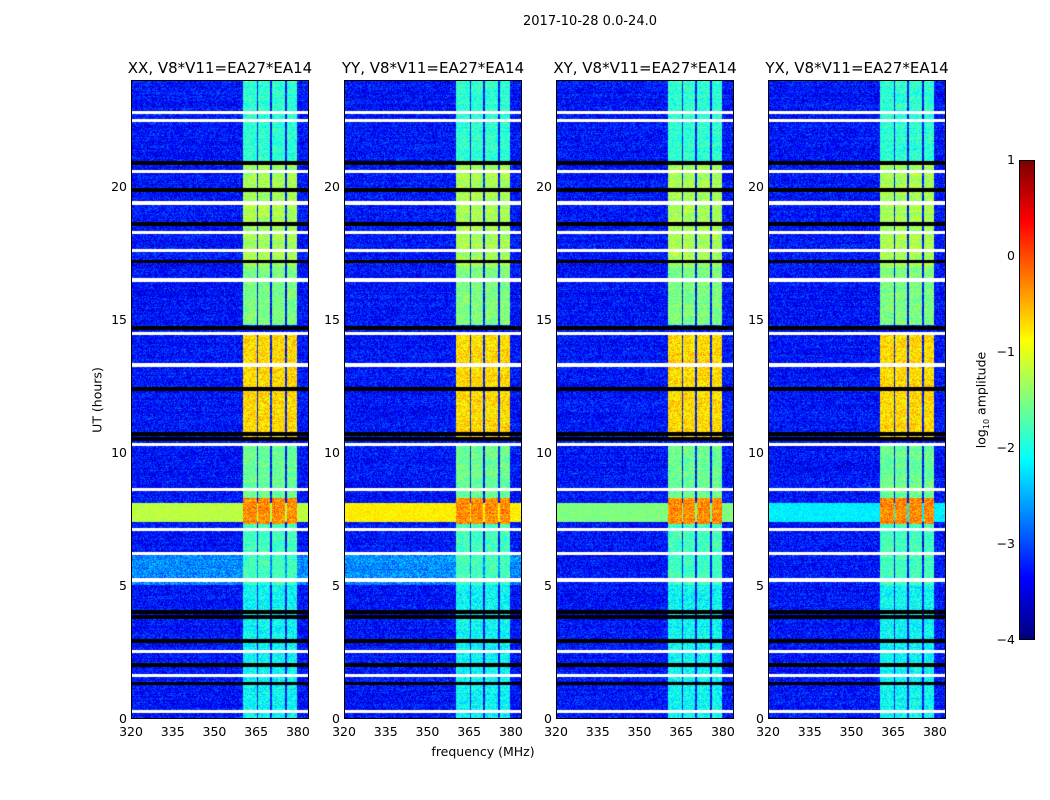  I want to click on colorbar-label-sub: 10, so click(986, 424).